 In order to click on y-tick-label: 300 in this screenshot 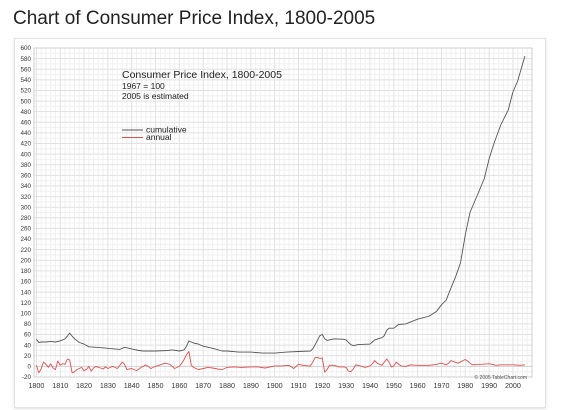, I will do `click(25, 207)`.